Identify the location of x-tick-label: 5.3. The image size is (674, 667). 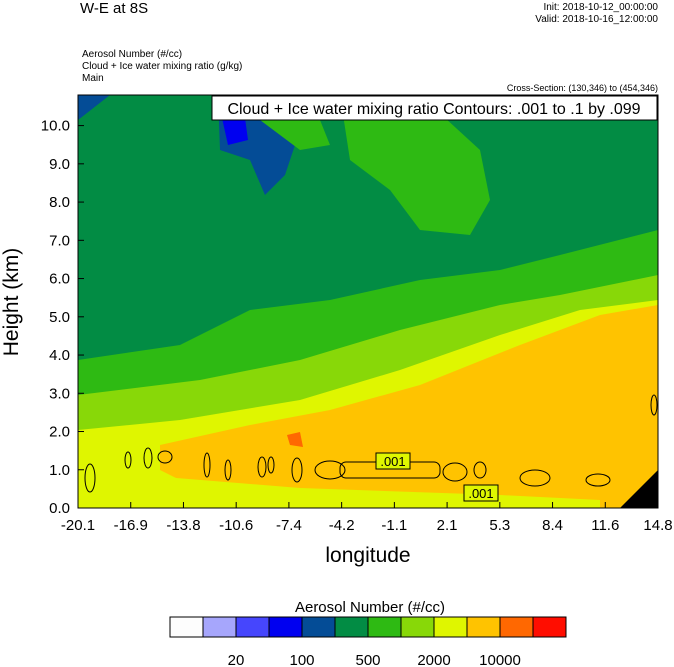
(499, 525).